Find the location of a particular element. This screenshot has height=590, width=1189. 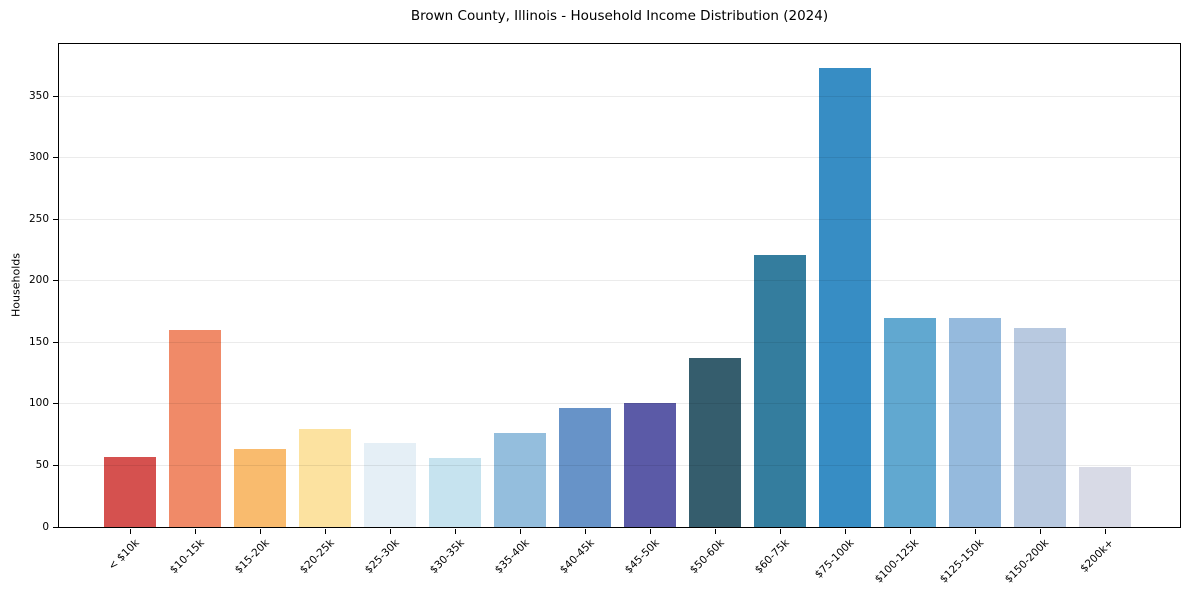

x-tick-label: $60-75k is located at coordinates (772, 557).